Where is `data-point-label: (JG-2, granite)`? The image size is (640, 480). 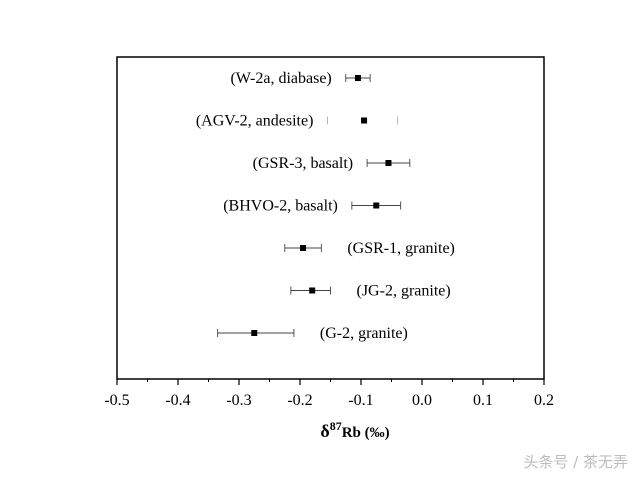 data-point-label: (JG-2, granite) is located at coordinates (404, 291).